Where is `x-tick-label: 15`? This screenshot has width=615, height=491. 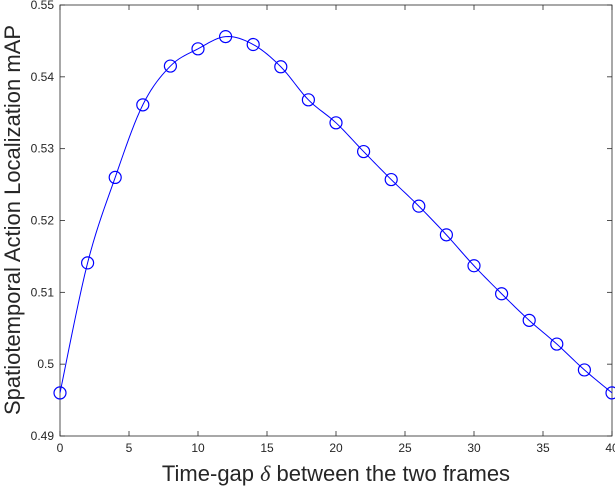
x-tick-label: 15 is located at coordinates (267, 448).